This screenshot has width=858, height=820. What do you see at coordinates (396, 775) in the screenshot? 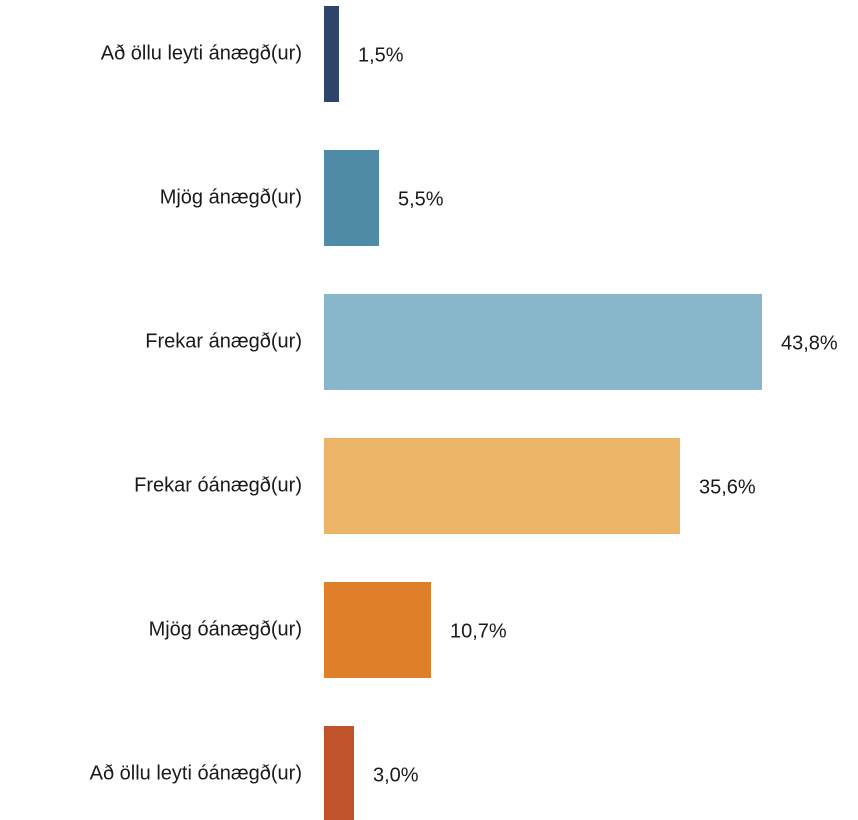
I see `value-label: 3,0%` at bounding box center [396, 775].